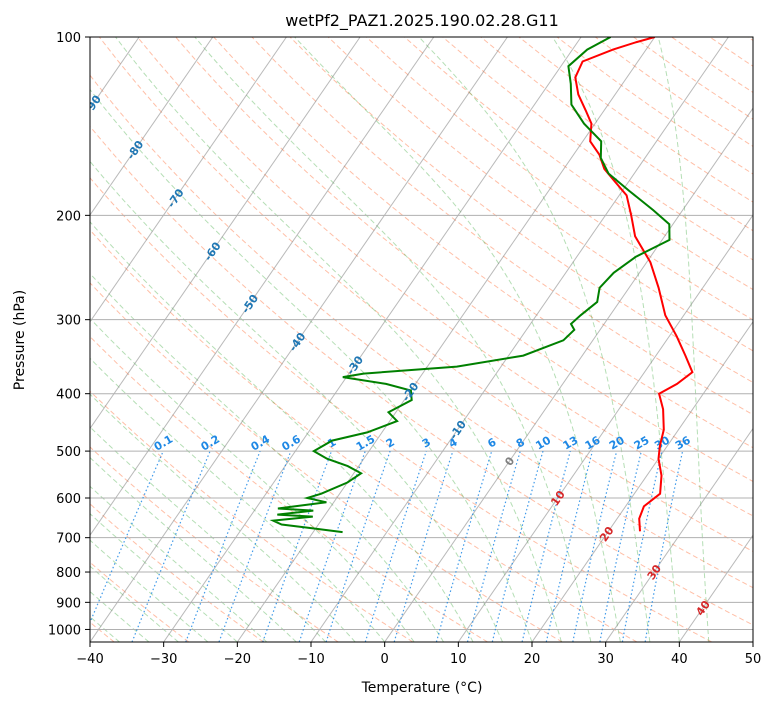  I want to click on x-tick-label: 40, so click(679, 659).